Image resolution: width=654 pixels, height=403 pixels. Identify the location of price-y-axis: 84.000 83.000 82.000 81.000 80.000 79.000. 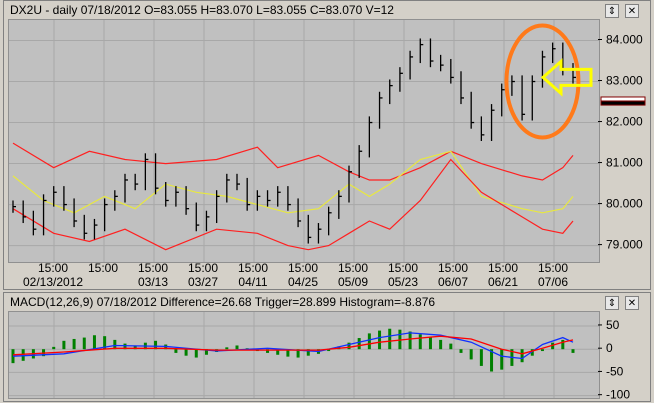
(622, 142).